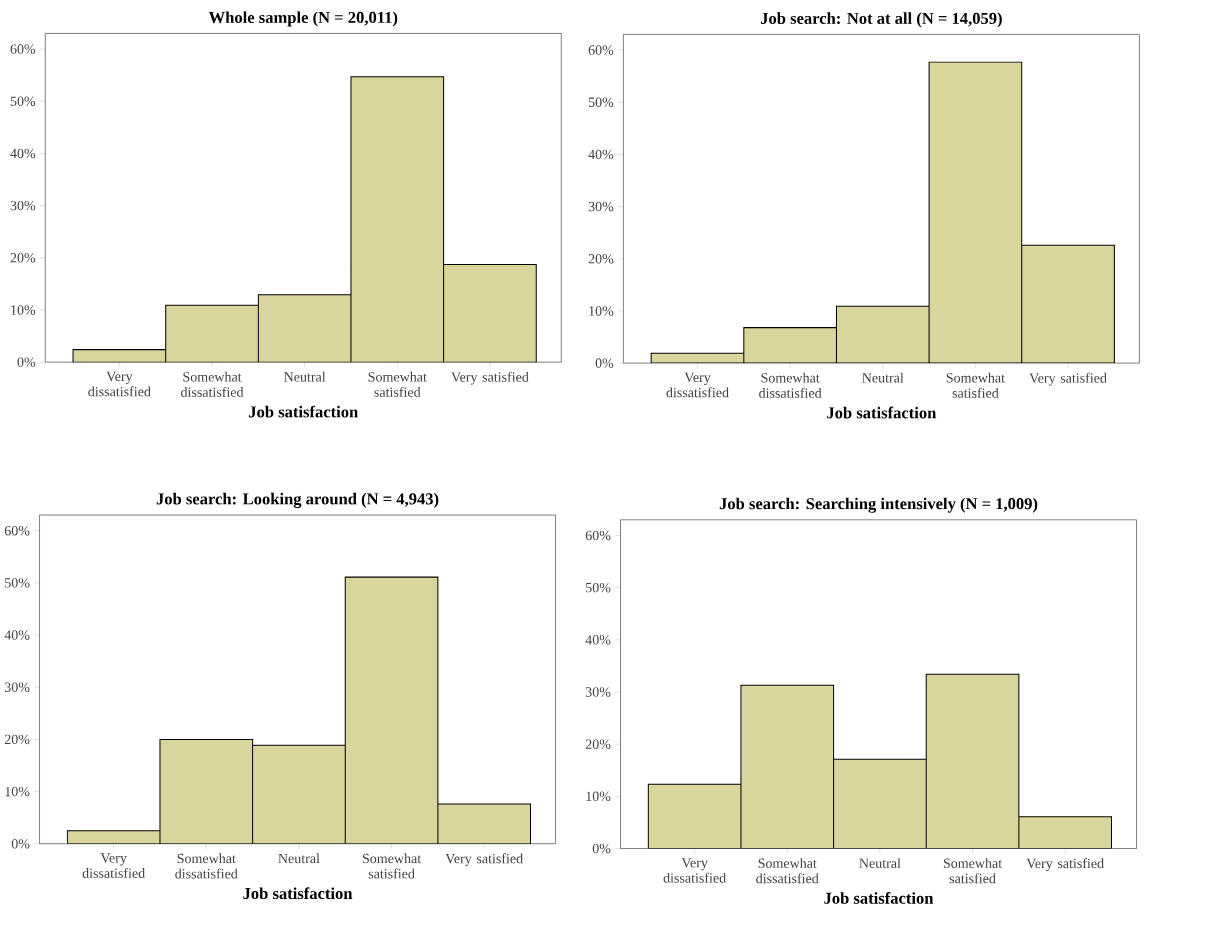 The height and width of the screenshot is (942, 1224). What do you see at coordinates (303, 19) in the screenshot?
I see `chart-title: Whole sample (N = 20,011)` at bounding box center [303, 19].